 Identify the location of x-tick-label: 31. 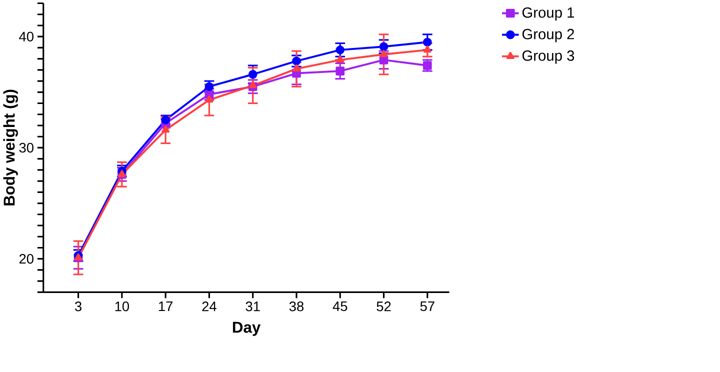
(253, 307).